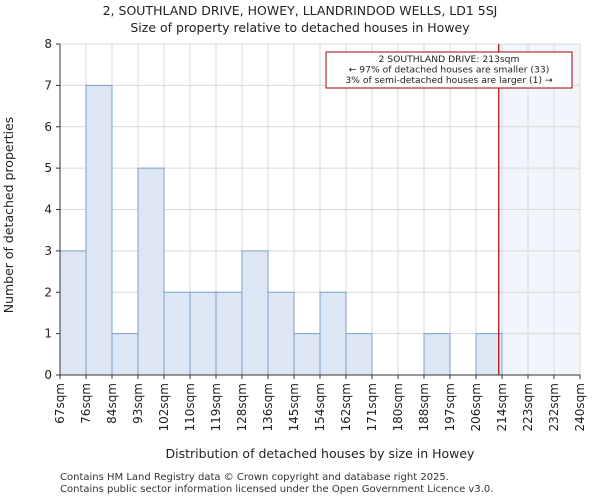 This screenshot has height=500, width=600. What do you see at coordinates (48, 127) in the screenshot?
I see `y-tick-label: 6` at bounding box center [48, 127].